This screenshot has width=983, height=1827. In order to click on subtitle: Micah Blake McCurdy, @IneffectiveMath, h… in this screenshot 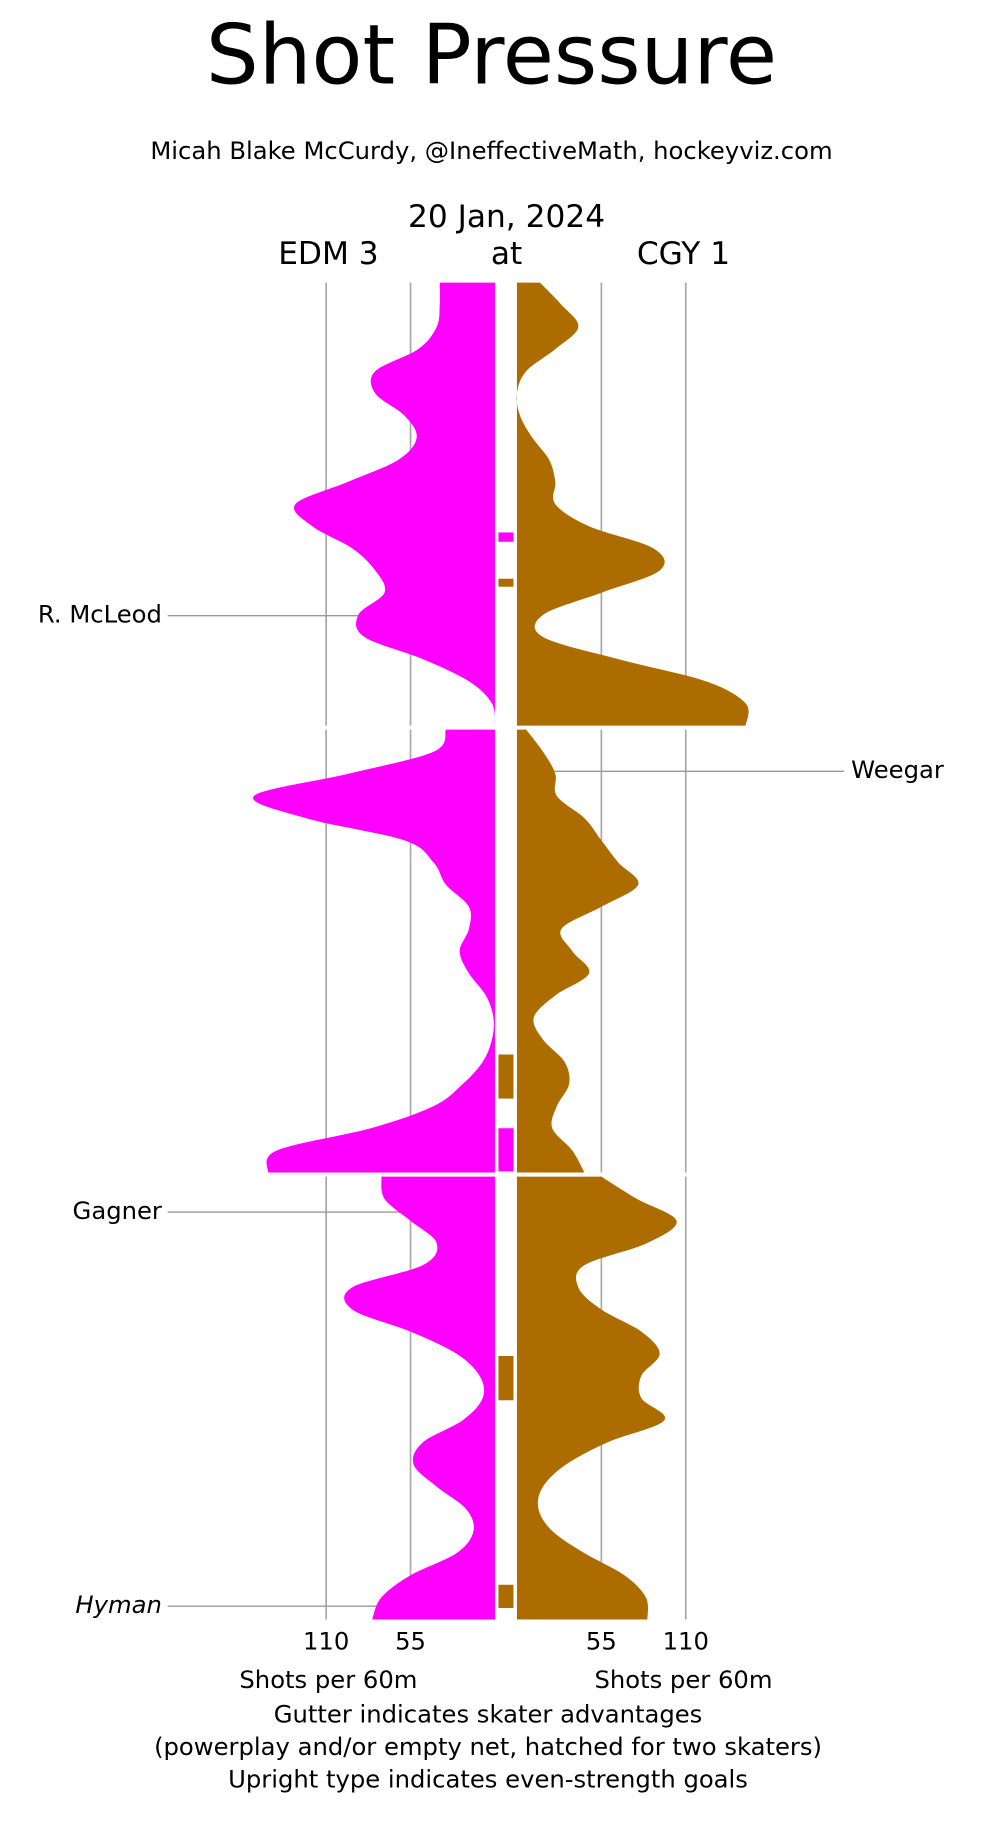, I will do `click(491, 150)`.